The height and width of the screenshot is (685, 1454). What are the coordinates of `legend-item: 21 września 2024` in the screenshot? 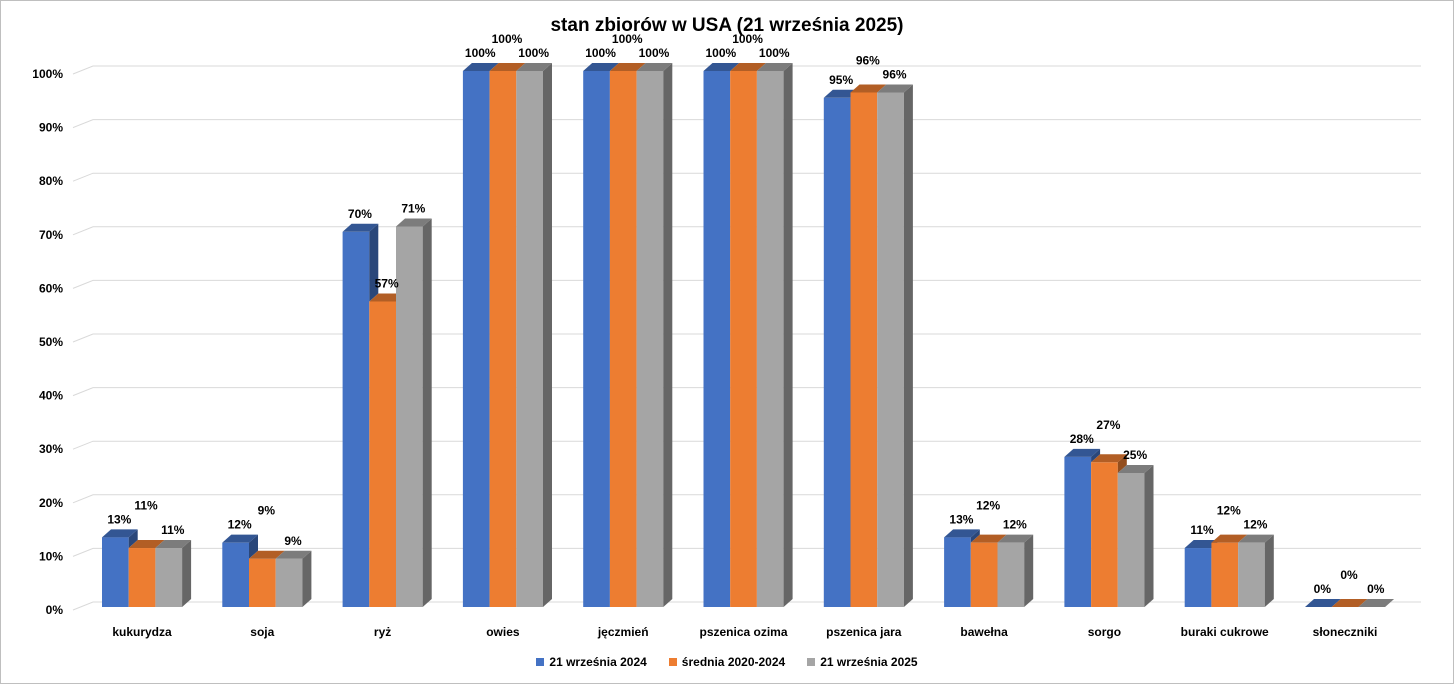 It's located at (591, 662).